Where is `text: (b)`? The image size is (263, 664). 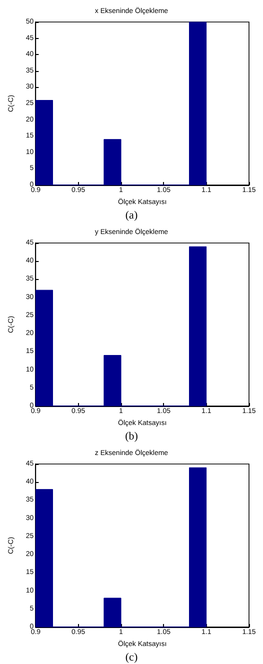 text: (b) is located at coordinates (131, 436).